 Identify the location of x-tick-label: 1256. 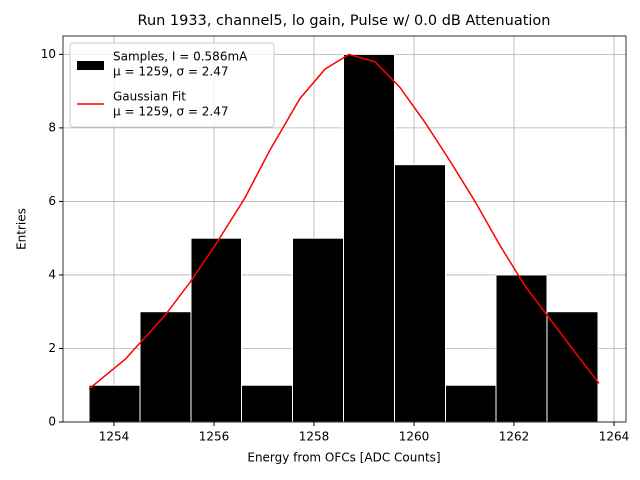
(214, 437).